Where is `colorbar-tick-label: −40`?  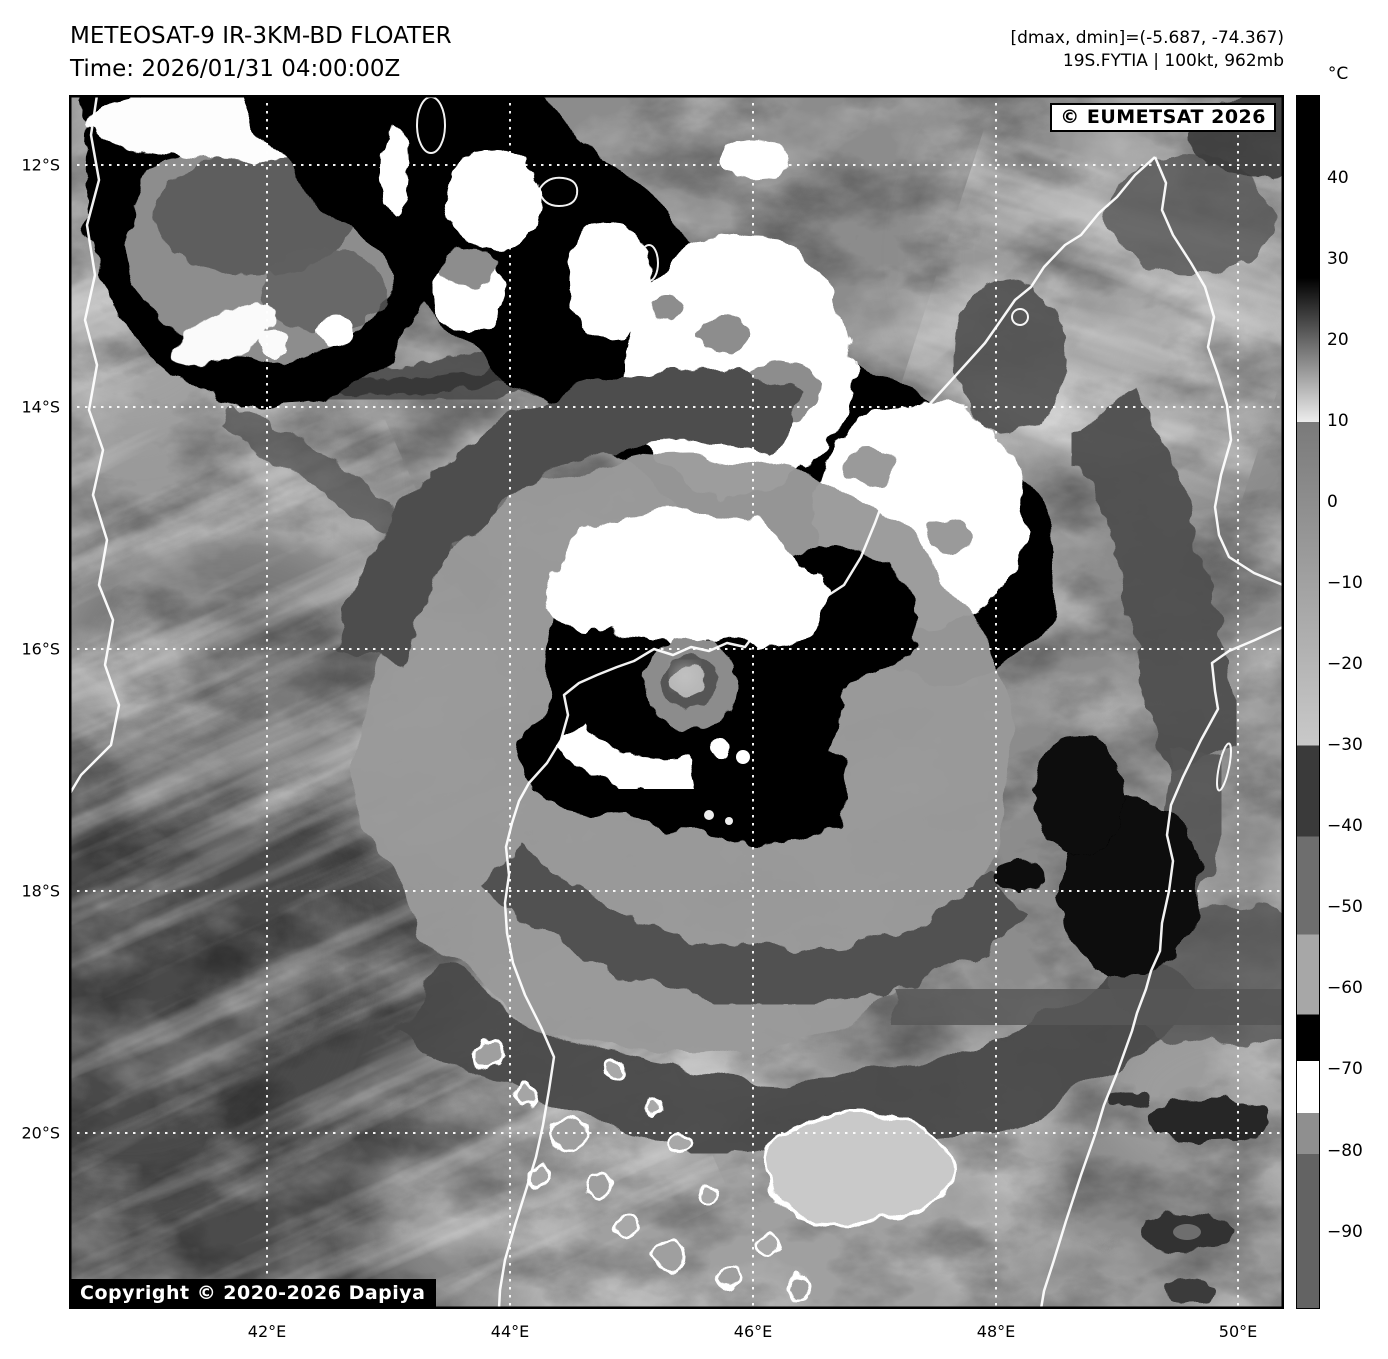
colorbar-tick-label: −40 is located at coordinates (1345, 826).